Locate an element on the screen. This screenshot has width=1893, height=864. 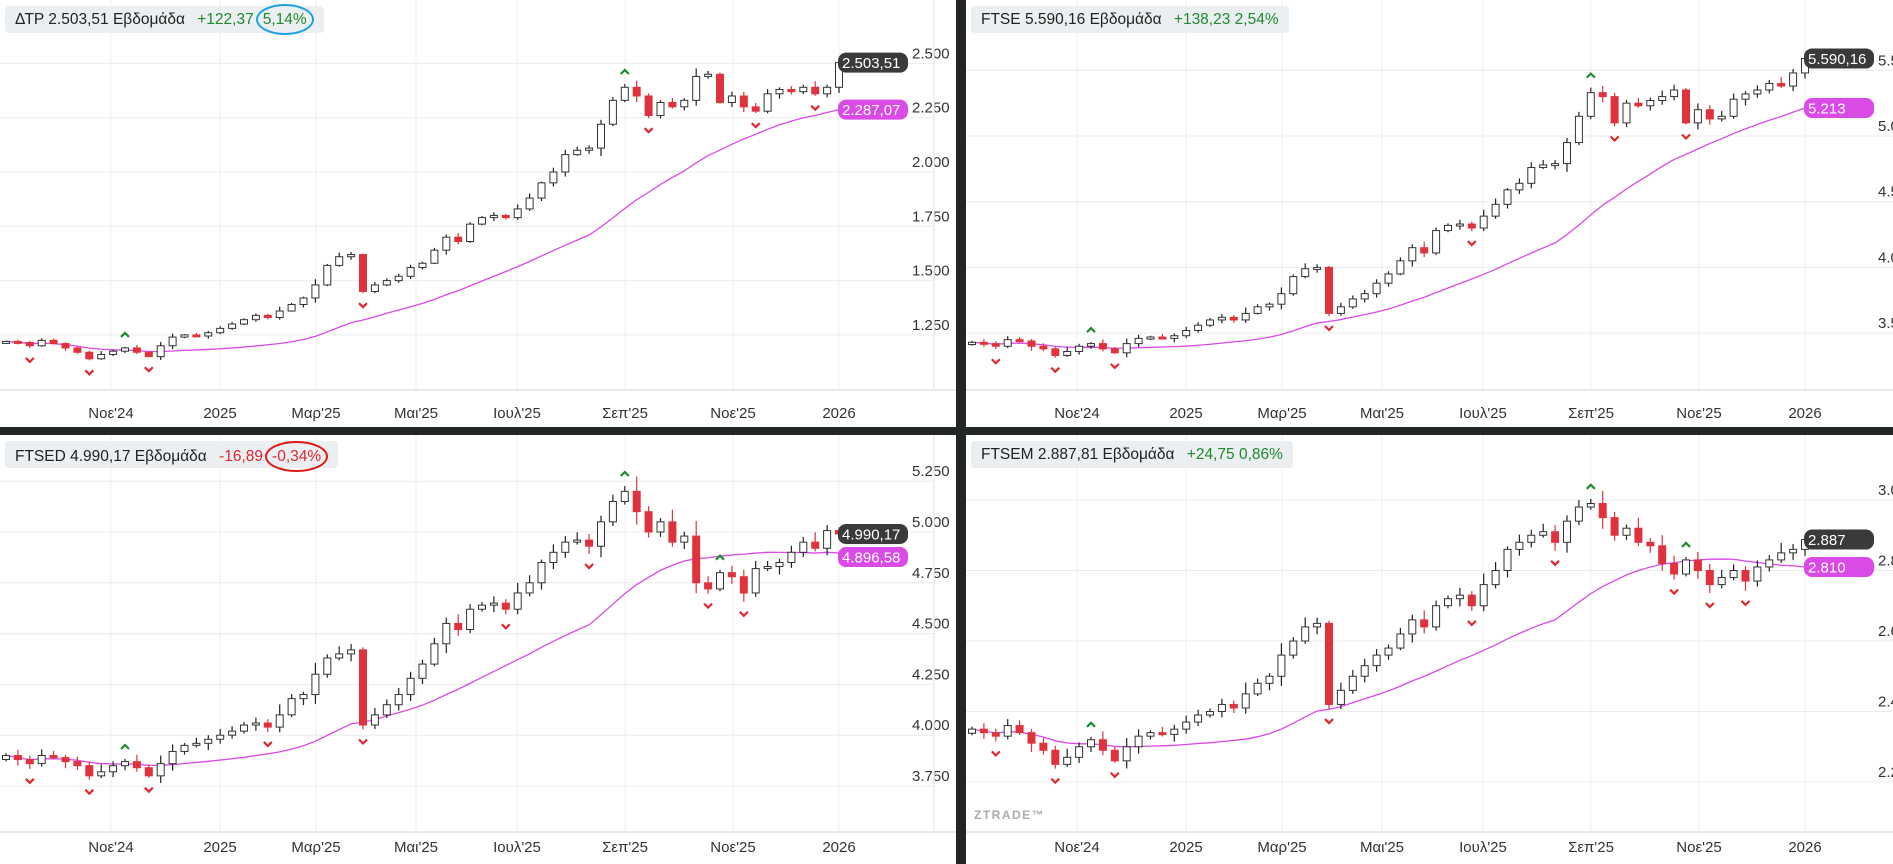
signal-up-chevron-icon is located at coordinates (625, 71).